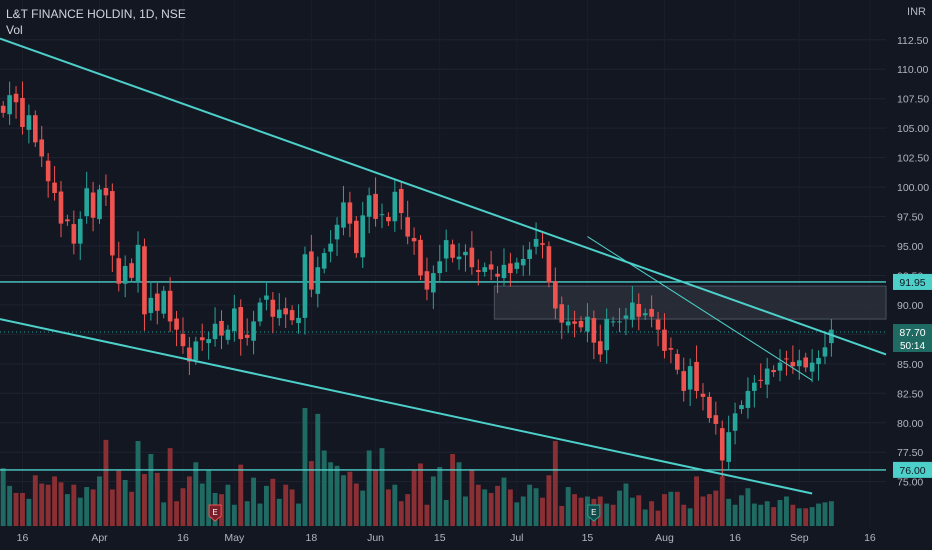 The width and height of the screenshot is (932, 550). I want to click on earnings-badge-icon, so click(594, 513).